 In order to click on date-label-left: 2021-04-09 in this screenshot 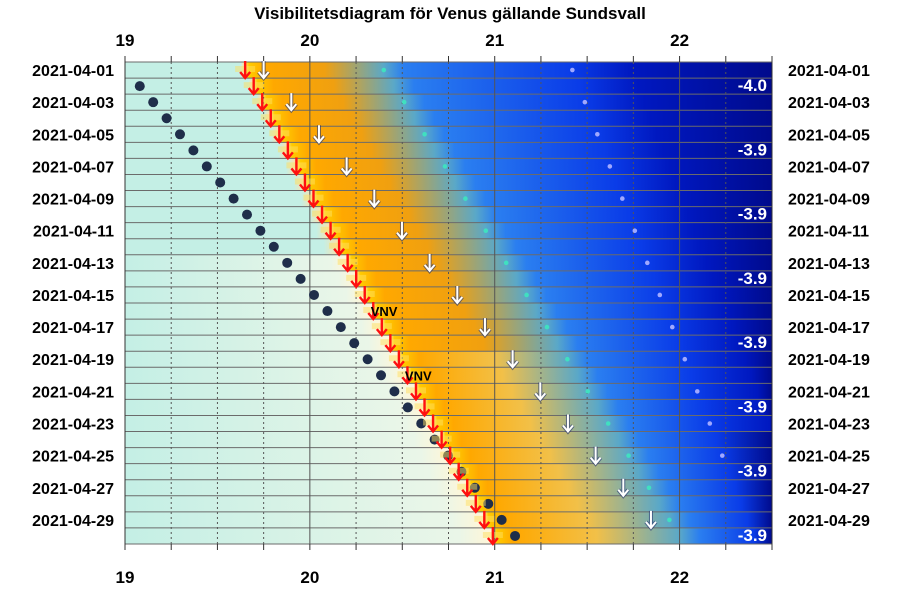, I will do `click(73, 200)`.